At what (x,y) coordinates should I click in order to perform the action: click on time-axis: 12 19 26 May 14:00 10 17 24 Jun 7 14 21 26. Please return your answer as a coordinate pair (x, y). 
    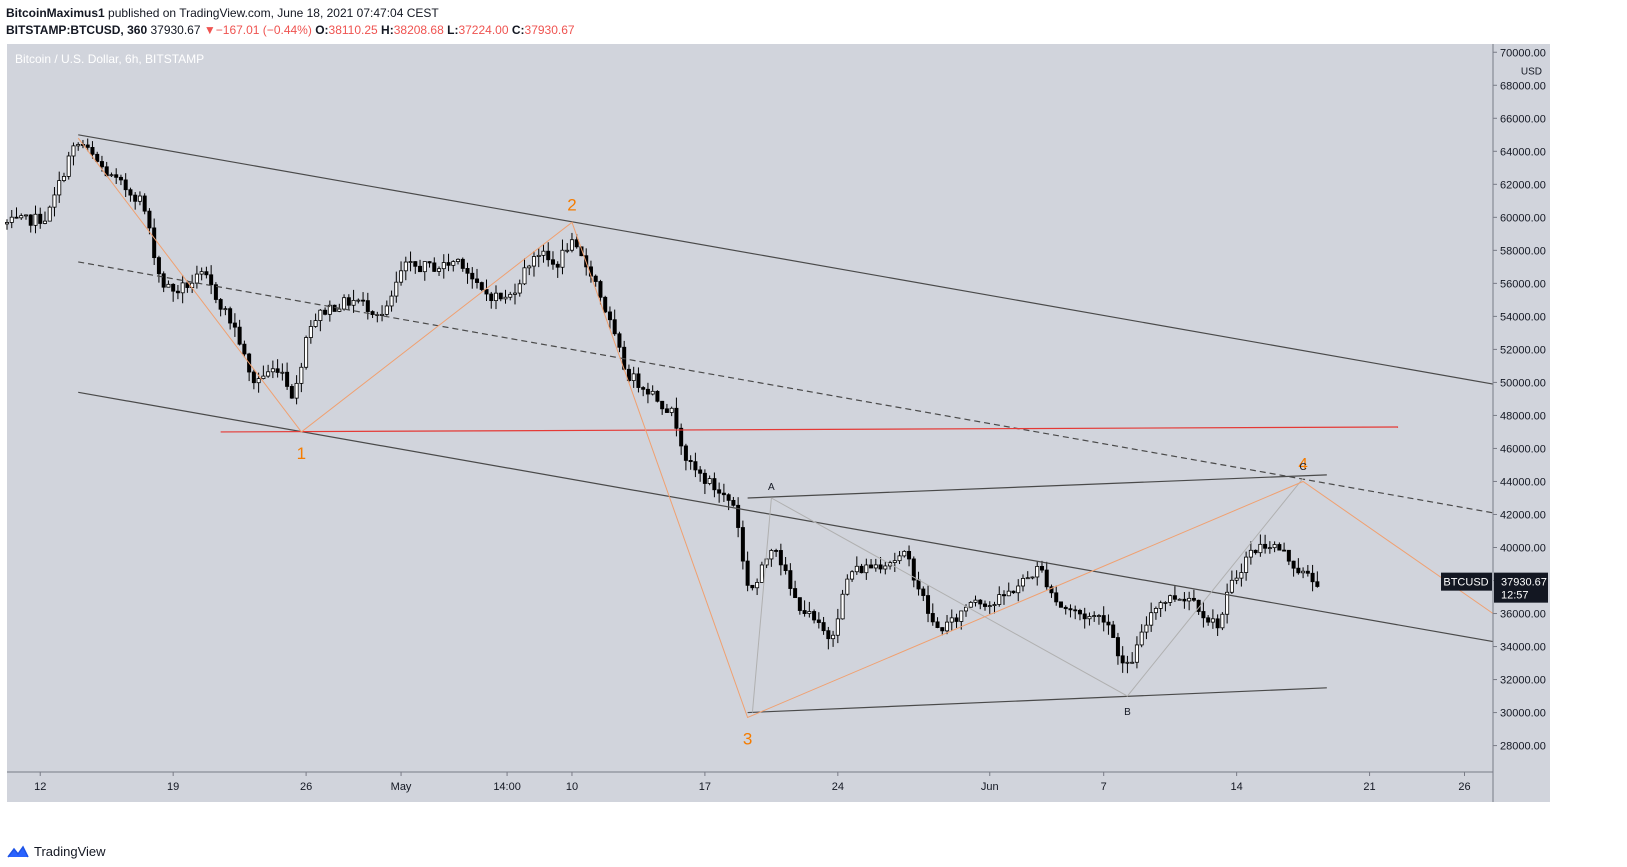
    Looking at the image, I should click on (750, 782).